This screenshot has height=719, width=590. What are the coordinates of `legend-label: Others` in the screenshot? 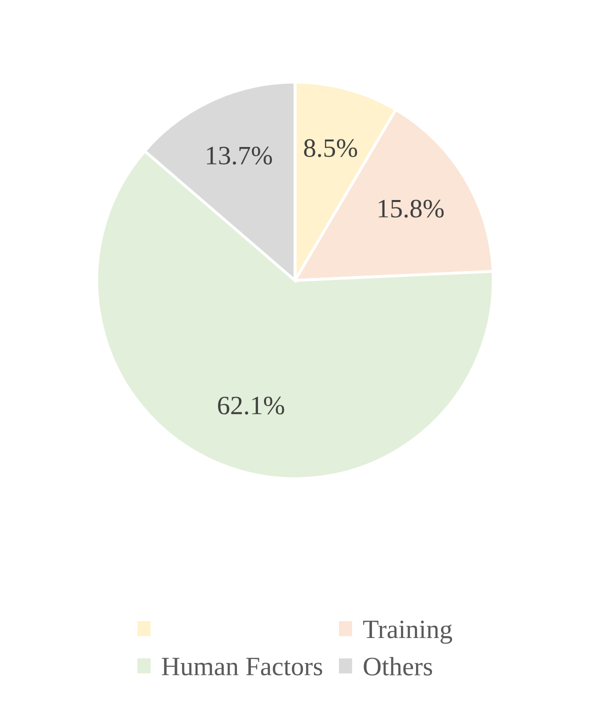 It's located at (398, 666).